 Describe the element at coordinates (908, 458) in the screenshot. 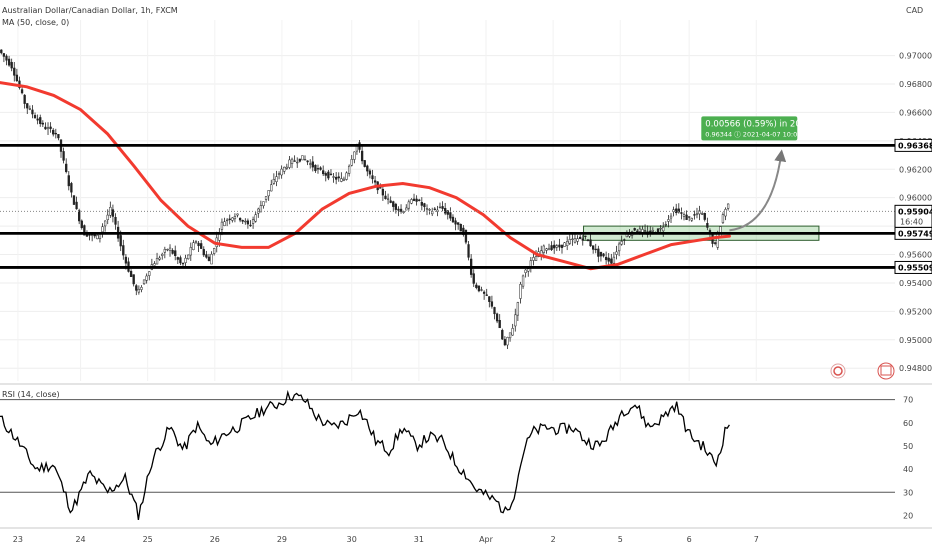

I see `rsi-axis: 70 60 50 40 30 20` at that location.